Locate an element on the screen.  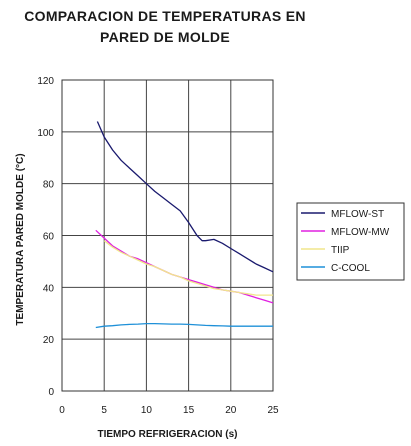
legend-label: MFLOW-MW is located at coordinates (360, 232).